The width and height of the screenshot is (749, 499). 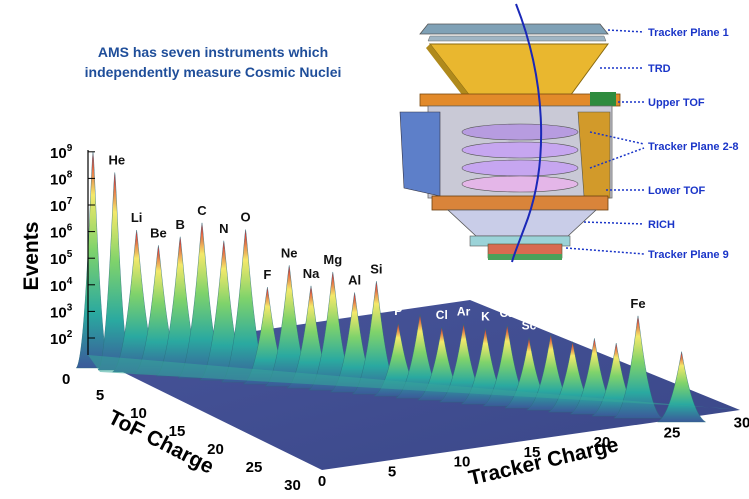 What do you see at coordinates (100, 395) in the screenshot?
I see `tof-charge-tick-label: 5` at bounding box center [100, 395].